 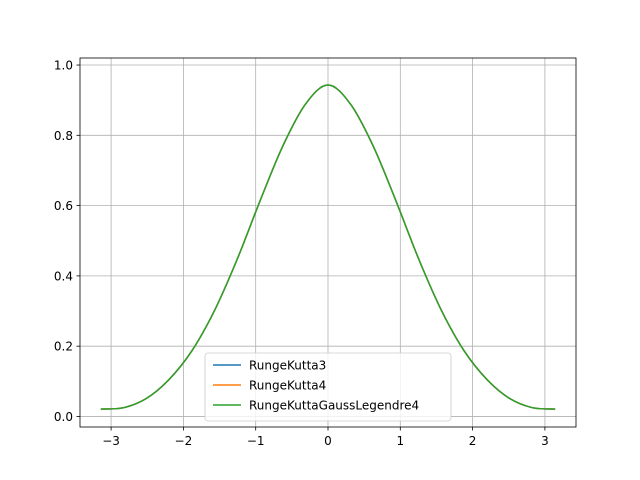 I want to click on y-tick-label: 0.0, so click(x=63, y=417).